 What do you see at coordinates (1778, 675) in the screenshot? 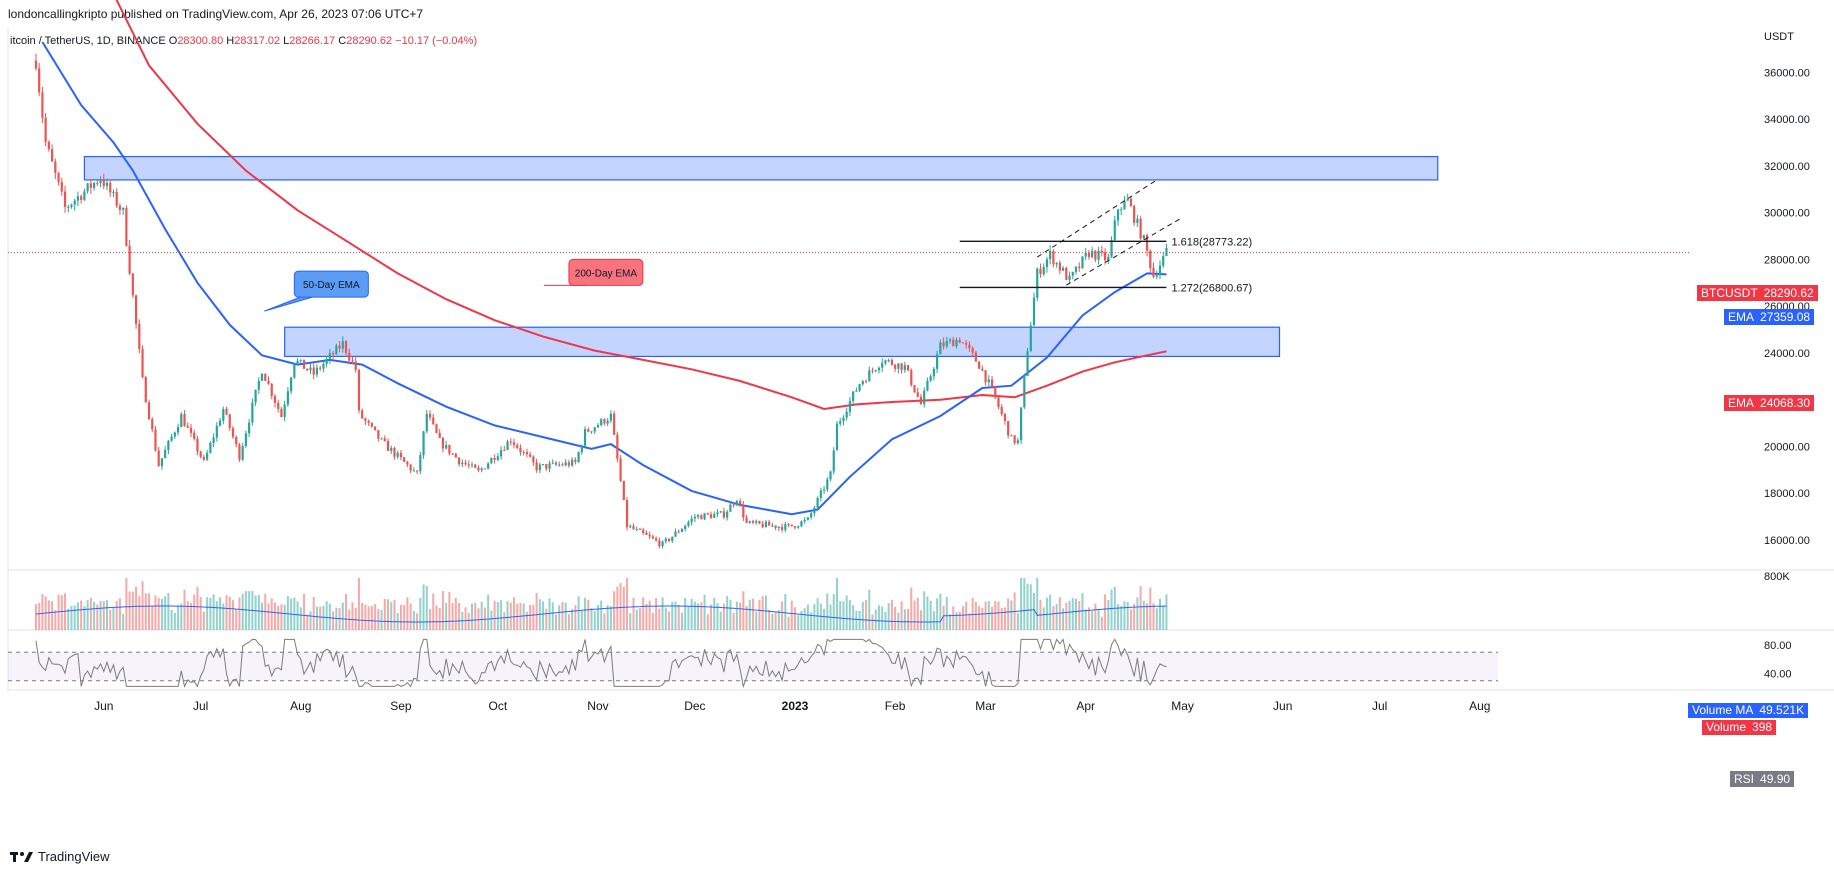
I see `rsi-tick-label: 40.00` at bounding box center [1778, 675].